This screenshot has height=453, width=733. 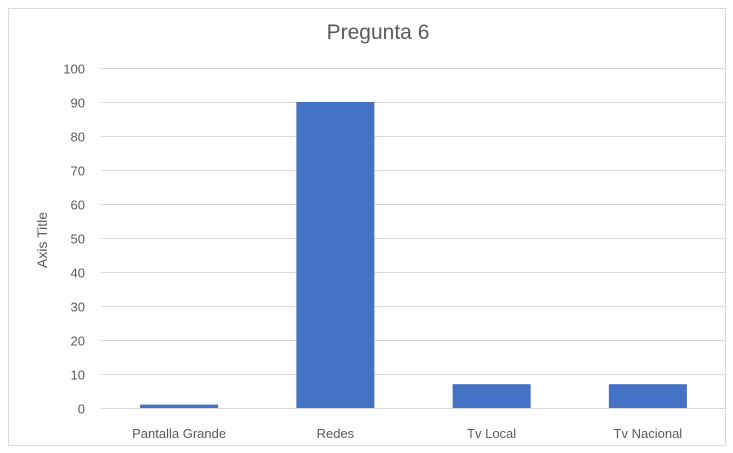 What do you see at coordinates (491, 433) in the screenshot?
I see `x-tick-label: Tv Local` at bounding box center [491, 433].